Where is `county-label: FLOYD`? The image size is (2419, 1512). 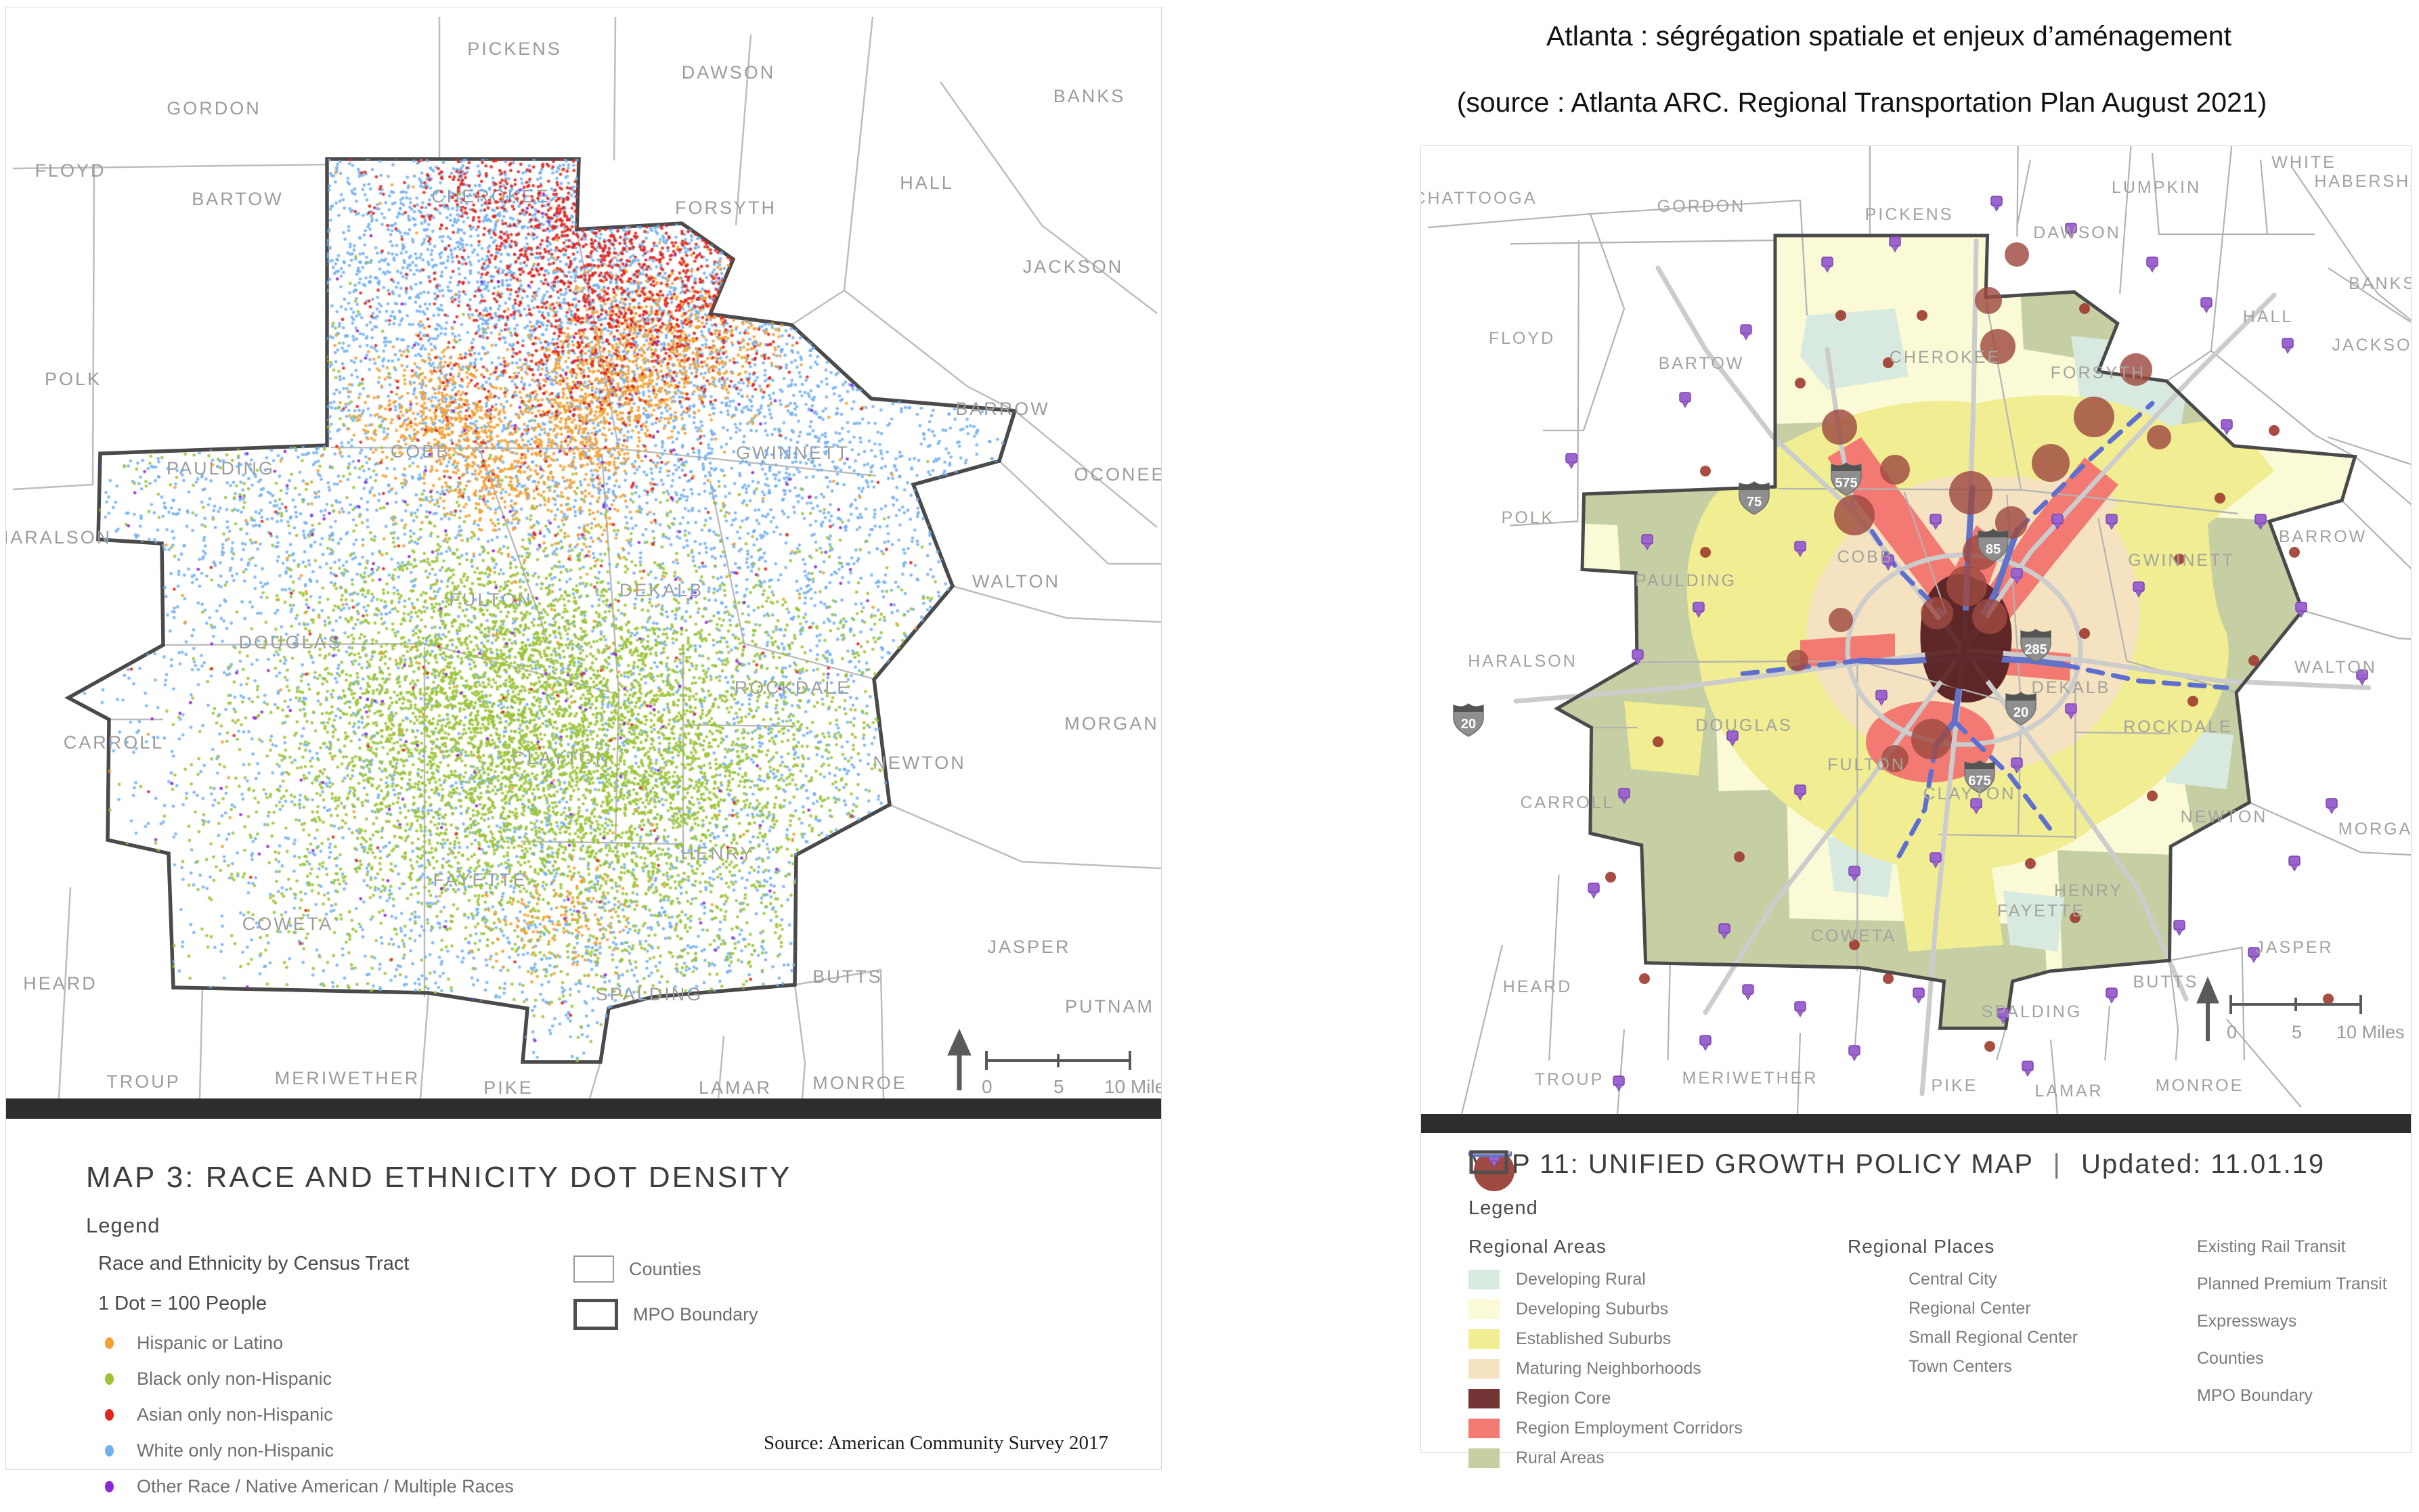 county-label: FLOYD is located at coordinates (1522, 338).